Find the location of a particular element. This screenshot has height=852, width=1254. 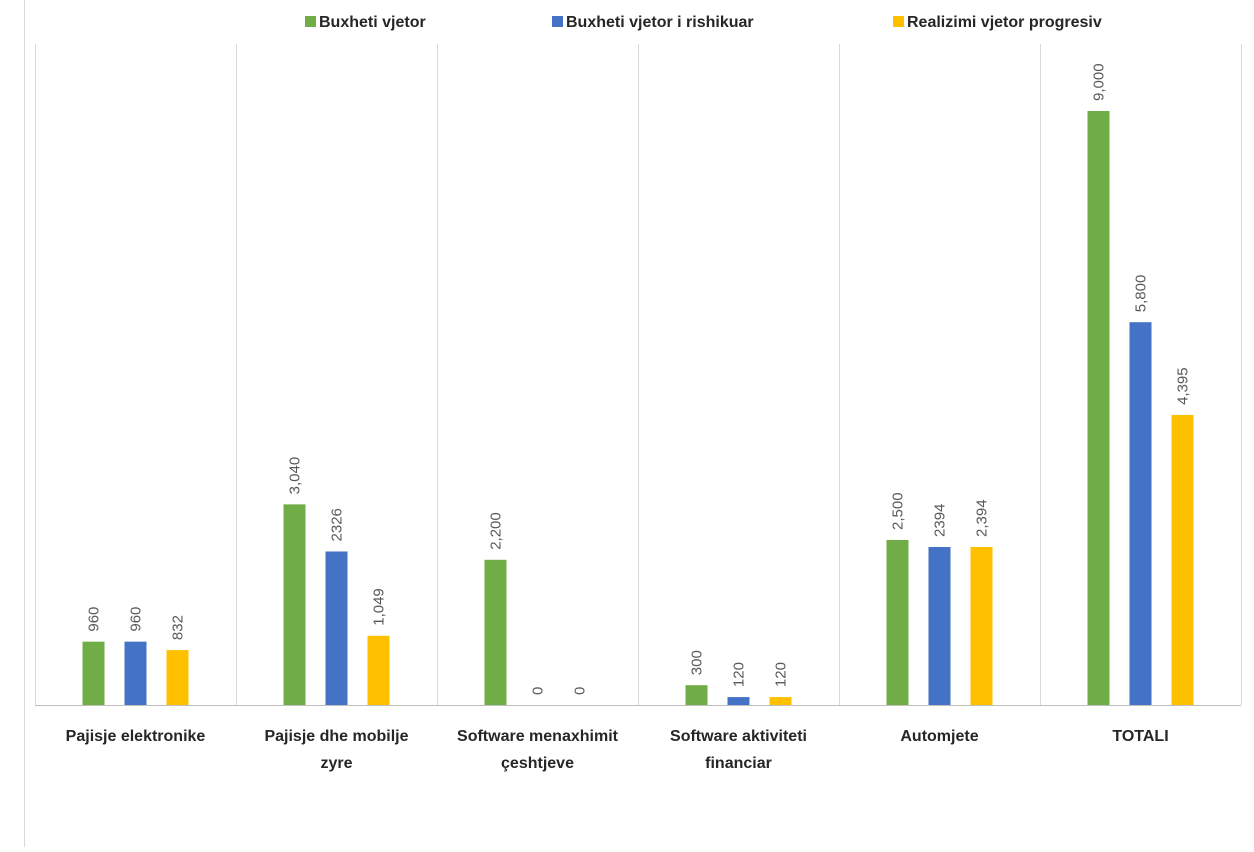

category-label-line: Software aktiviteti is located at coordinates (738, 736).